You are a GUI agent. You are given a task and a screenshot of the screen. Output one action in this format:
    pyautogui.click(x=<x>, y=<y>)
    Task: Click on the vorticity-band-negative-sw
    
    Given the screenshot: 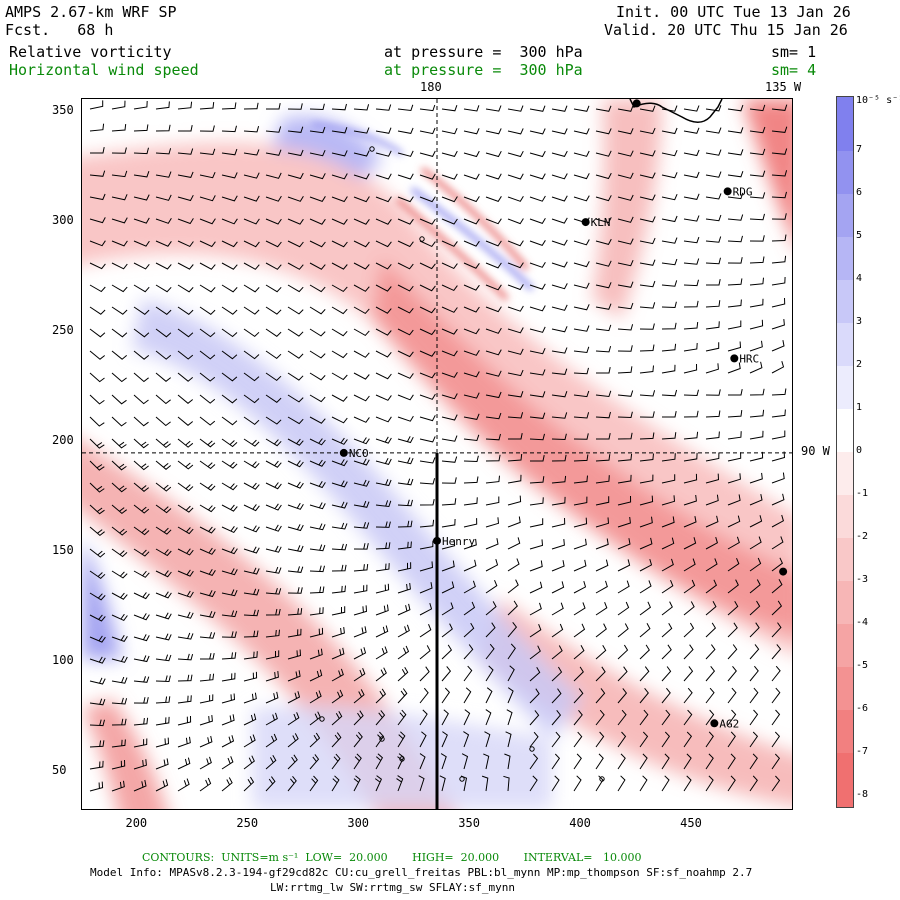 What is the action you would take?
    pyautogui.click(x=124, y=754)
    